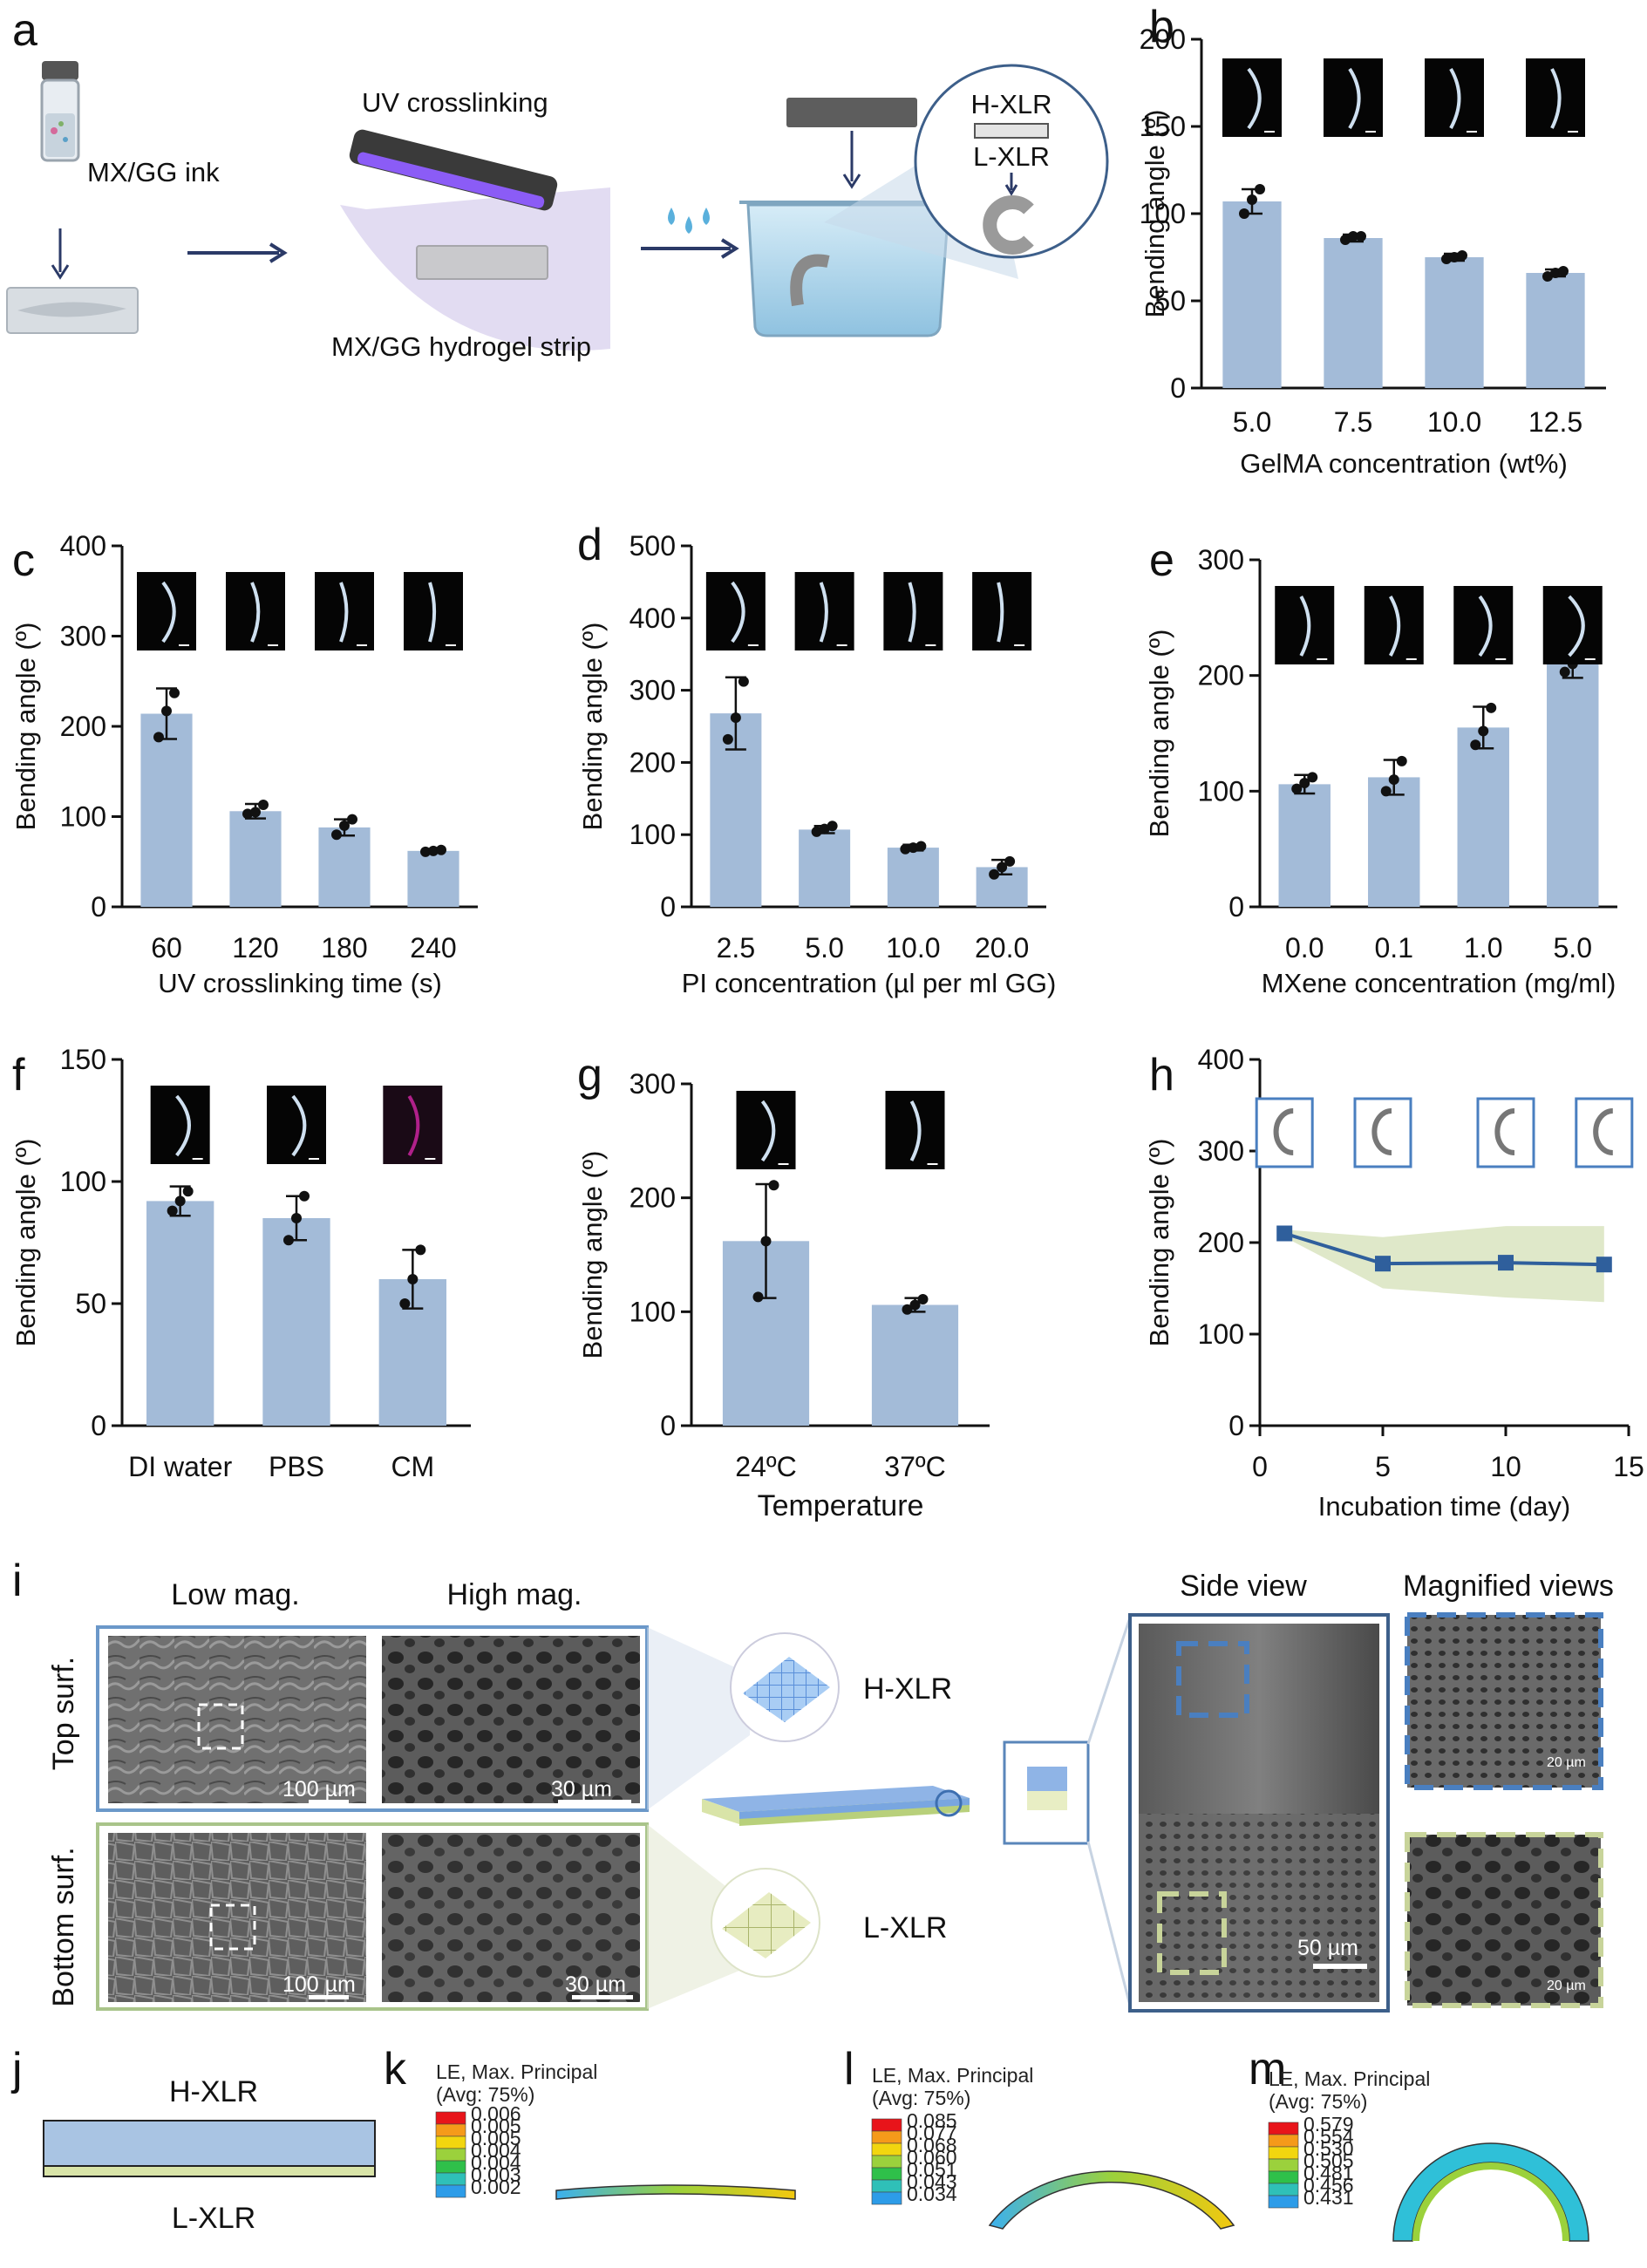 This screenshot has height=2268, width=1647. I want to click on x-axis-label-b: GelMA concentration (wt%), so click(1404, 464).